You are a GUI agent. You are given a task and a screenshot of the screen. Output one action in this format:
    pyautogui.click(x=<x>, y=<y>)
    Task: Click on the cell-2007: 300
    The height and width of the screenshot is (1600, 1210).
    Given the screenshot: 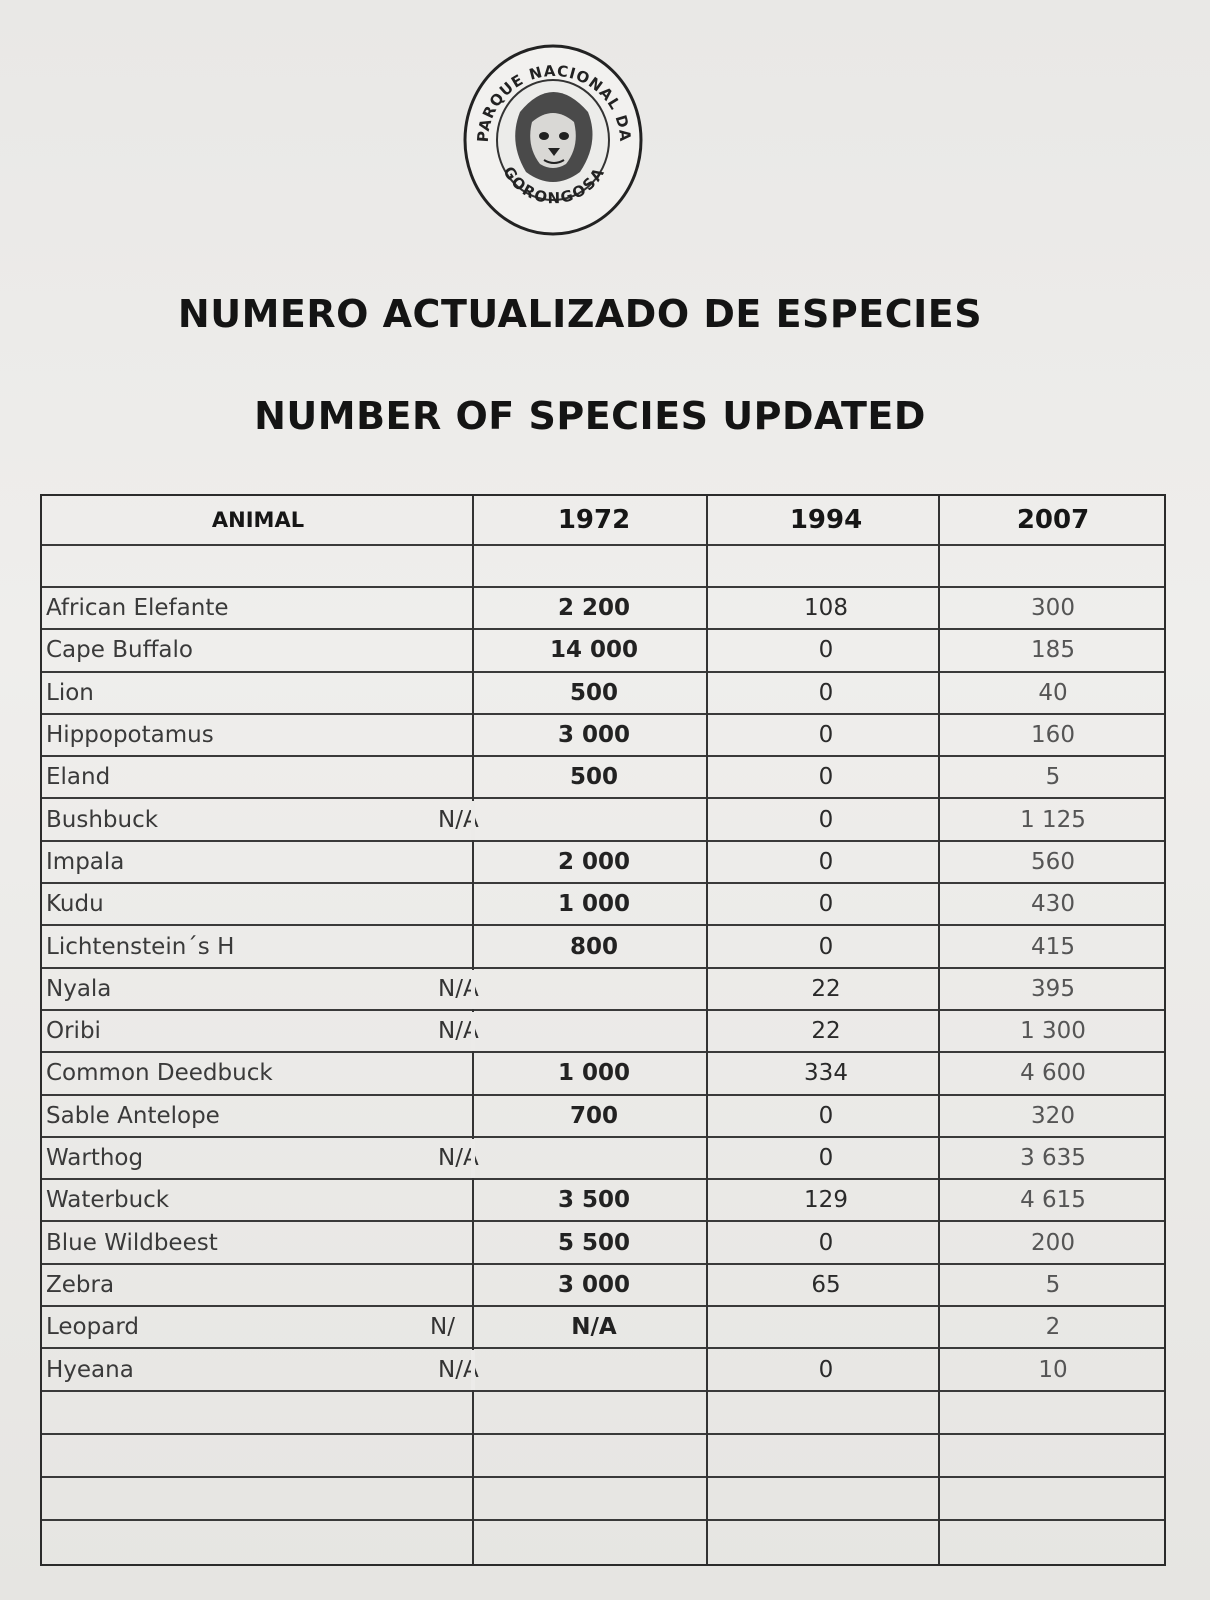 What is the action you would take?
    pyautogui.click(x=1053, y=608)
    